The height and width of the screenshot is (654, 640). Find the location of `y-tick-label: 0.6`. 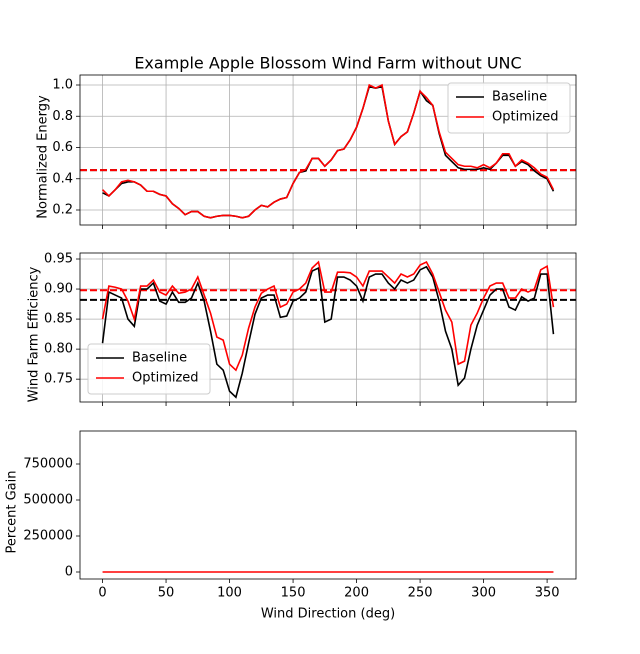

y-tick-label: 0.6 is located at coordinates (62, 147).